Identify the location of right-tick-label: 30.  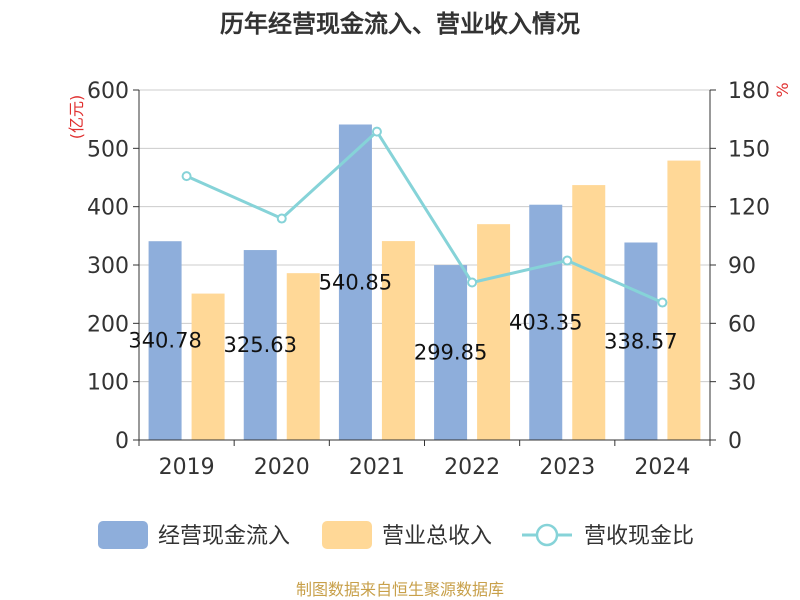
(742, 383).